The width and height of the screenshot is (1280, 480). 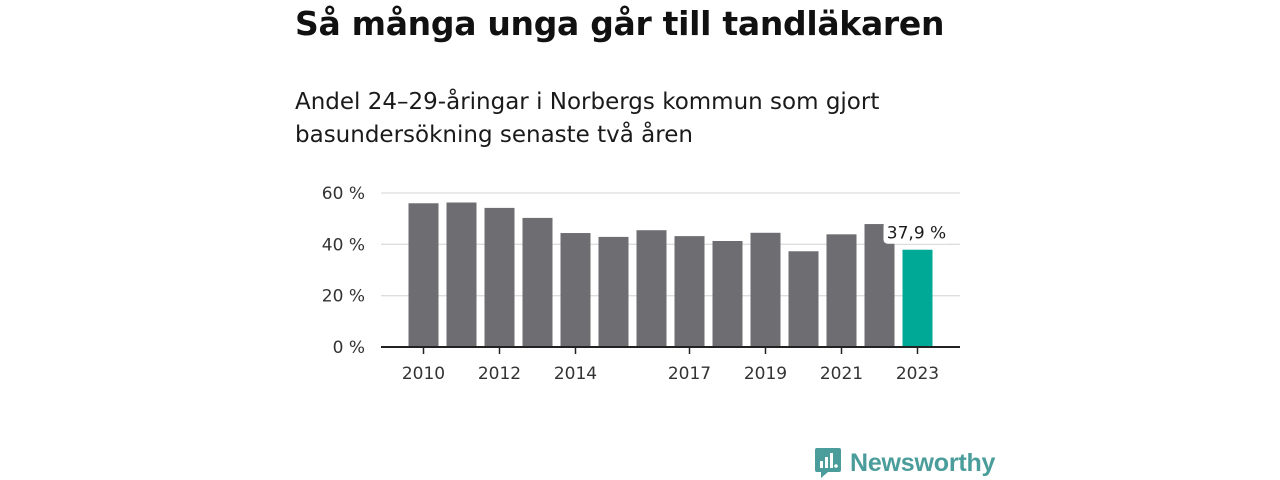 What do you see at coordinates (689, 291) in the screenshot?
I see `bar-2017` at bounding box center [689, 291].